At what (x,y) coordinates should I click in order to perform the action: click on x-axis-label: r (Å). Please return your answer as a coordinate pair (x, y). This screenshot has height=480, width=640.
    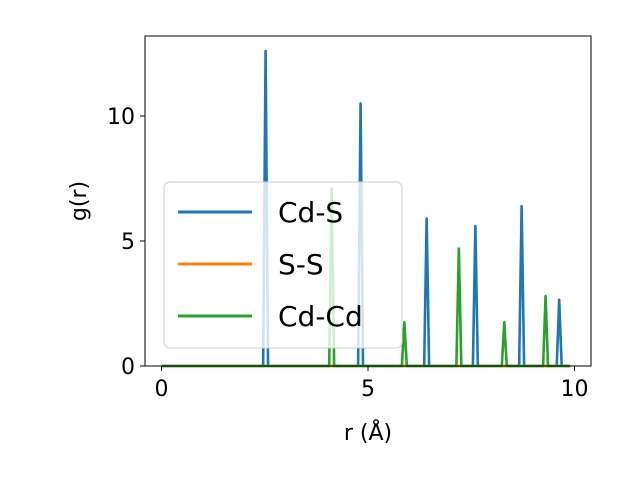
    Looking at the image, I should click on (368, 432).